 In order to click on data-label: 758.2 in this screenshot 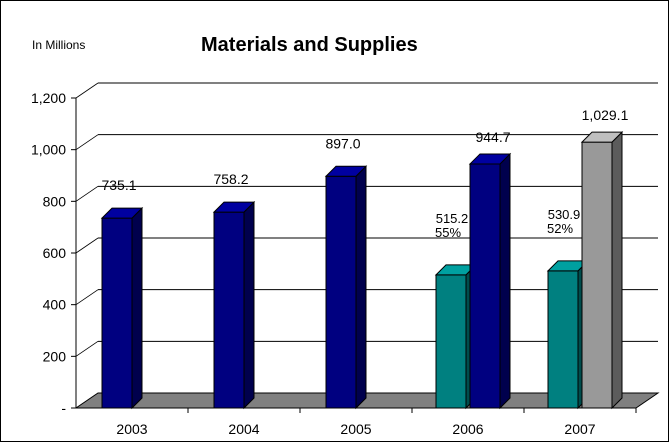, I will do `click(230, 179)`.